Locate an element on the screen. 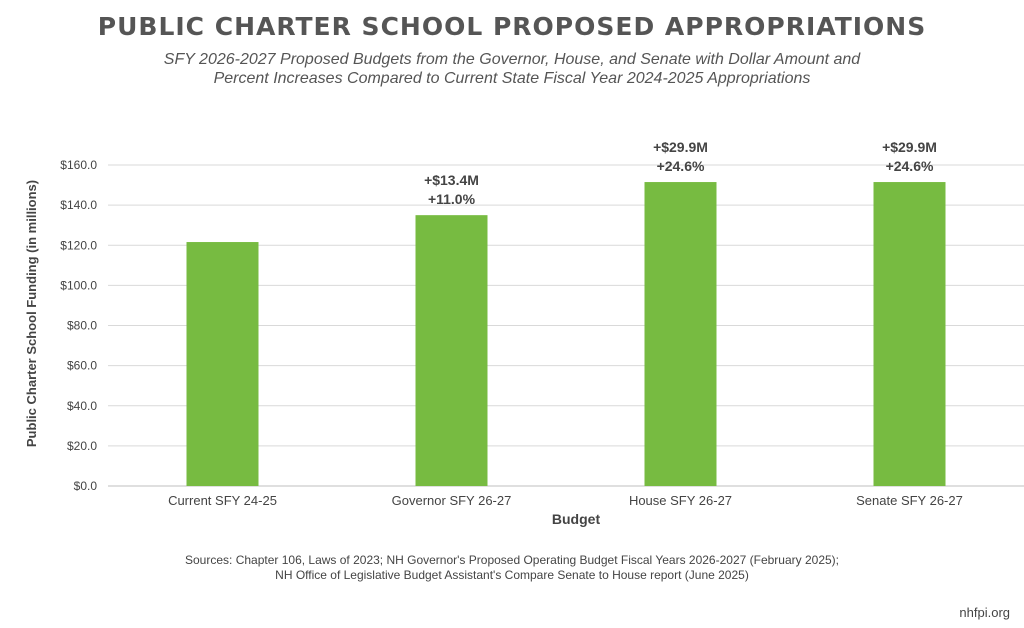 The image size is (1024, 628). data-label: +$13.4M is located at coordinates (451, 180).